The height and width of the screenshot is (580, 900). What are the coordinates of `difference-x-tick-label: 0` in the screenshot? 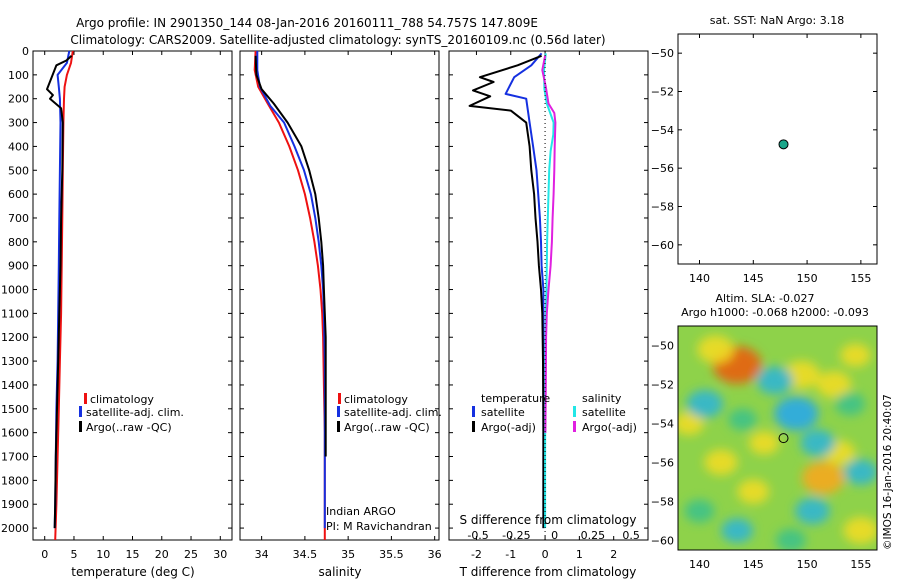 It's located at (545, 554).